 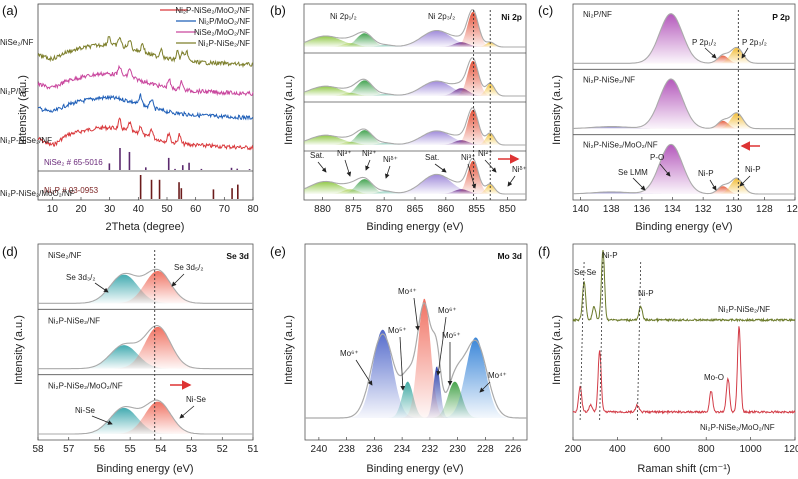 I want to click on peak-label: Ni²⁺, so click(x=369, y=153).